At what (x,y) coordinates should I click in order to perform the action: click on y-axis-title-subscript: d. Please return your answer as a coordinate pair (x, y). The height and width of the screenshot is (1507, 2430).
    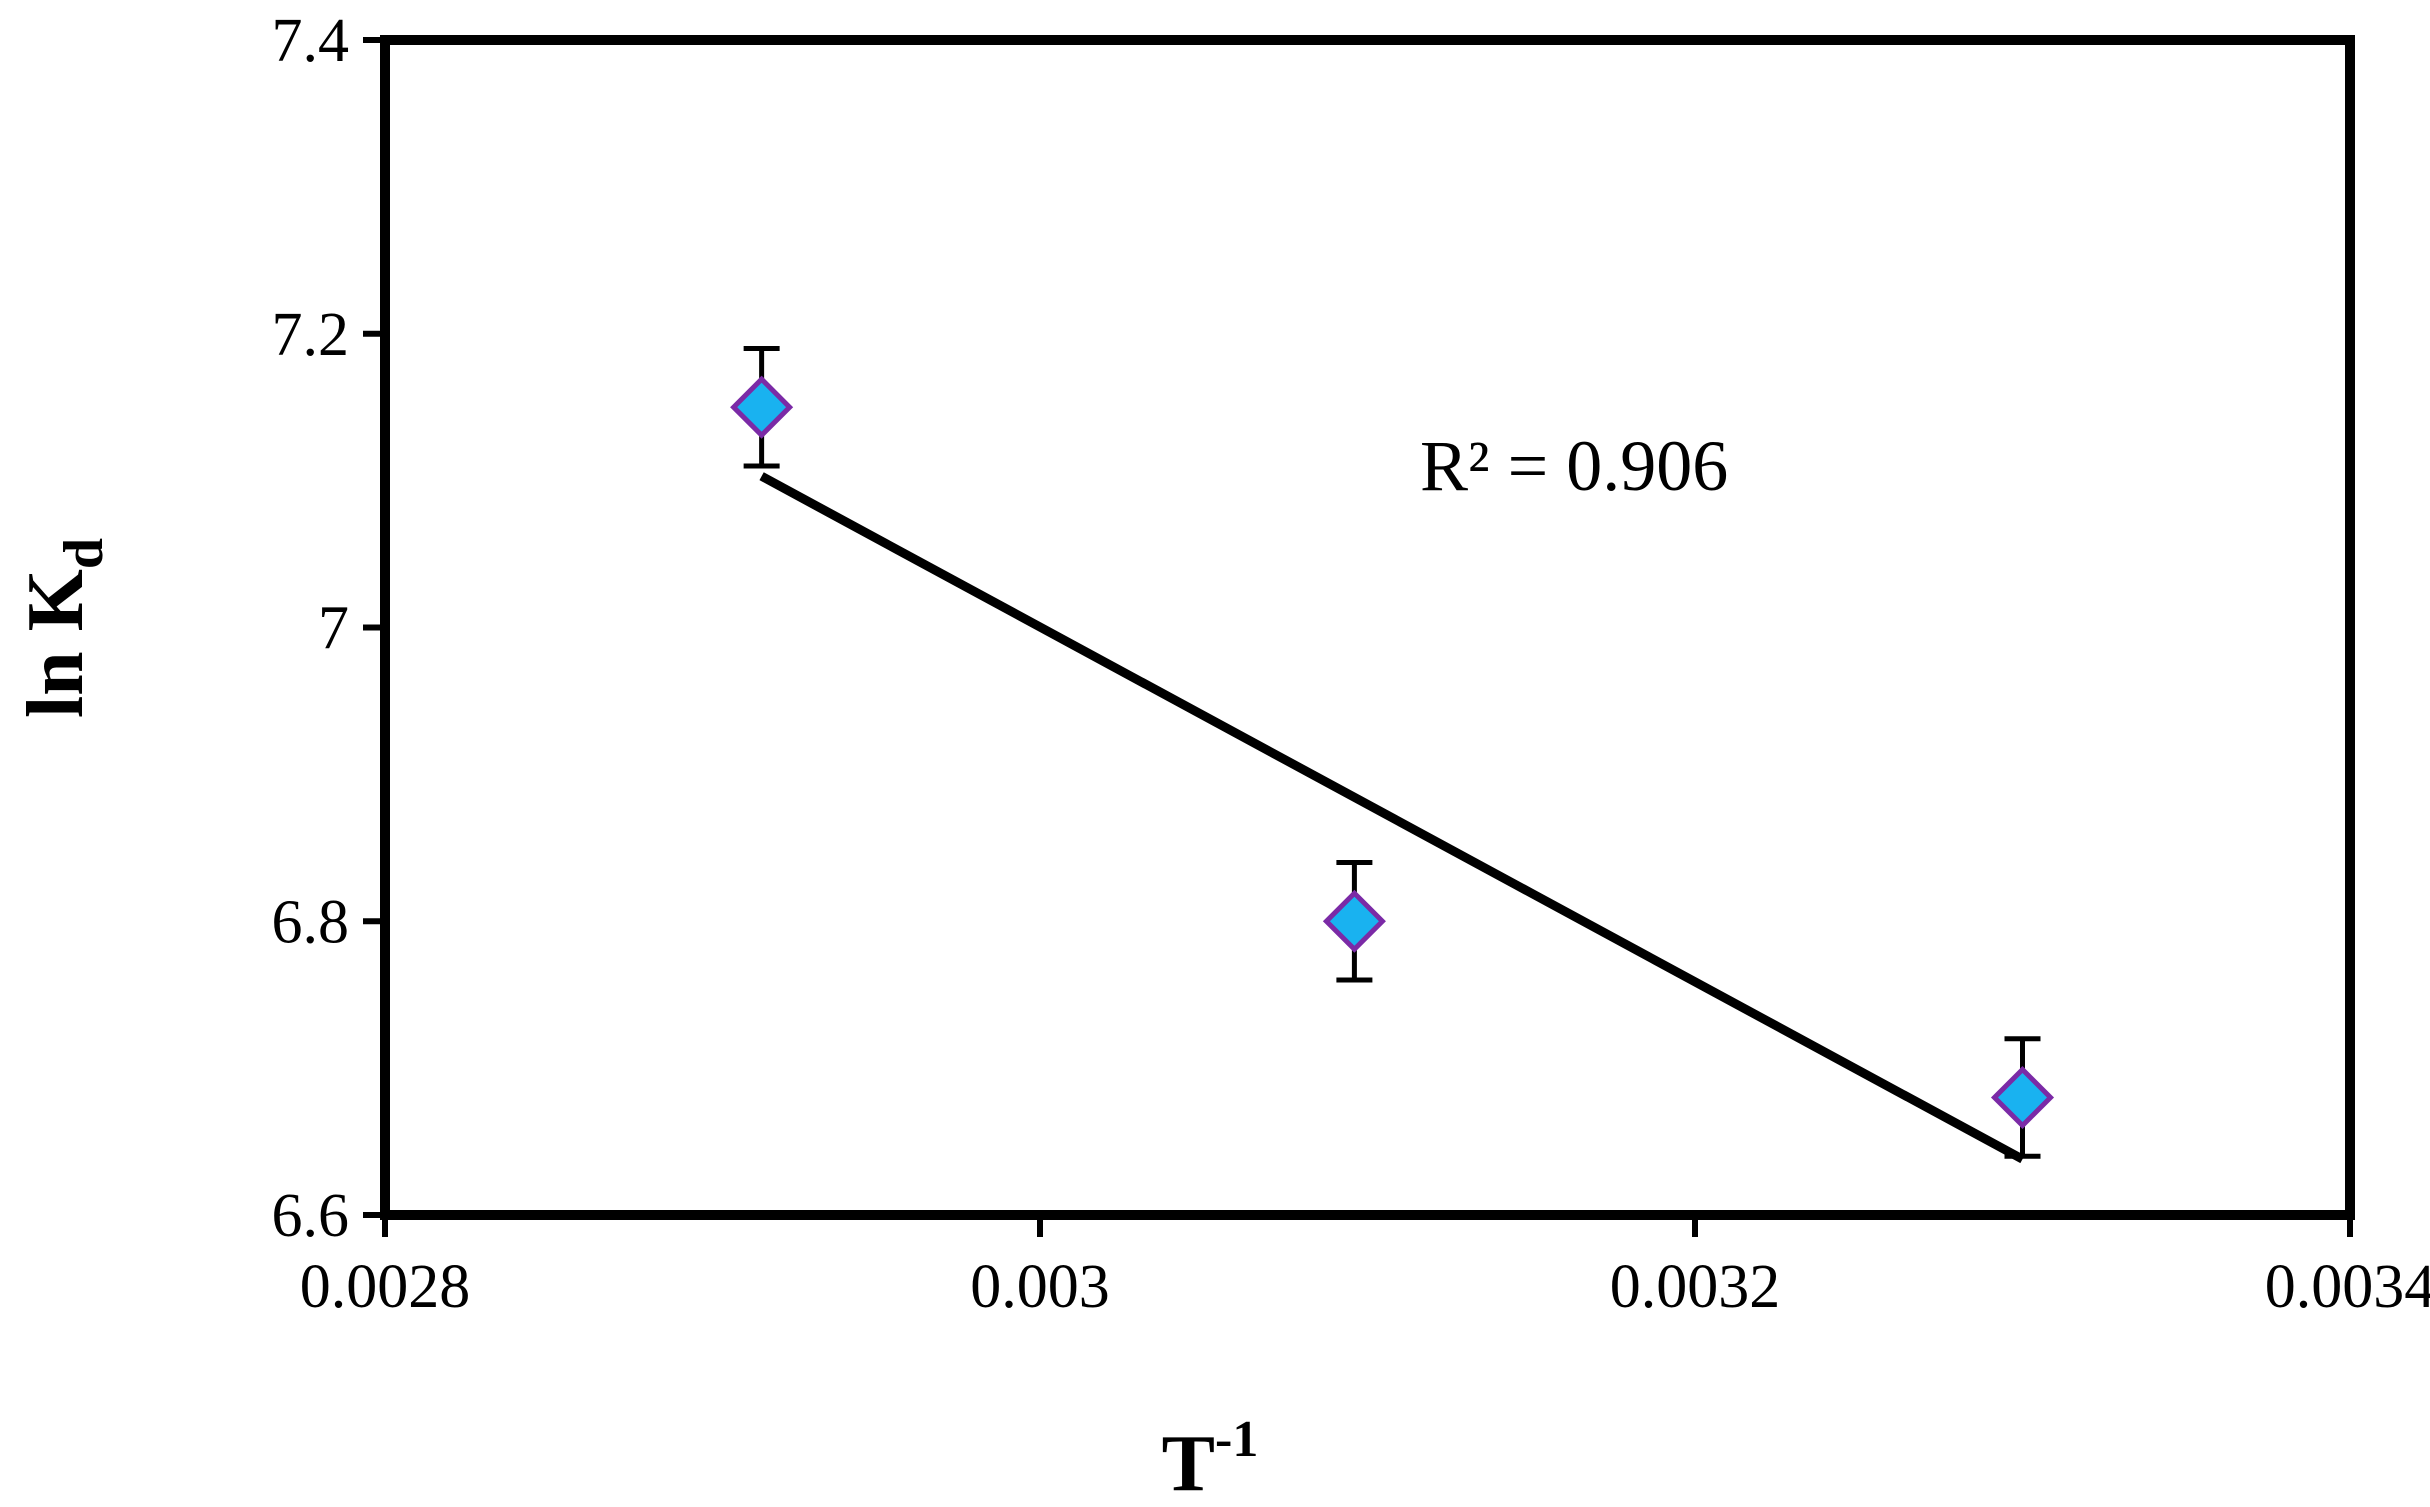
    Looking at the image, I should click on (84, 553).